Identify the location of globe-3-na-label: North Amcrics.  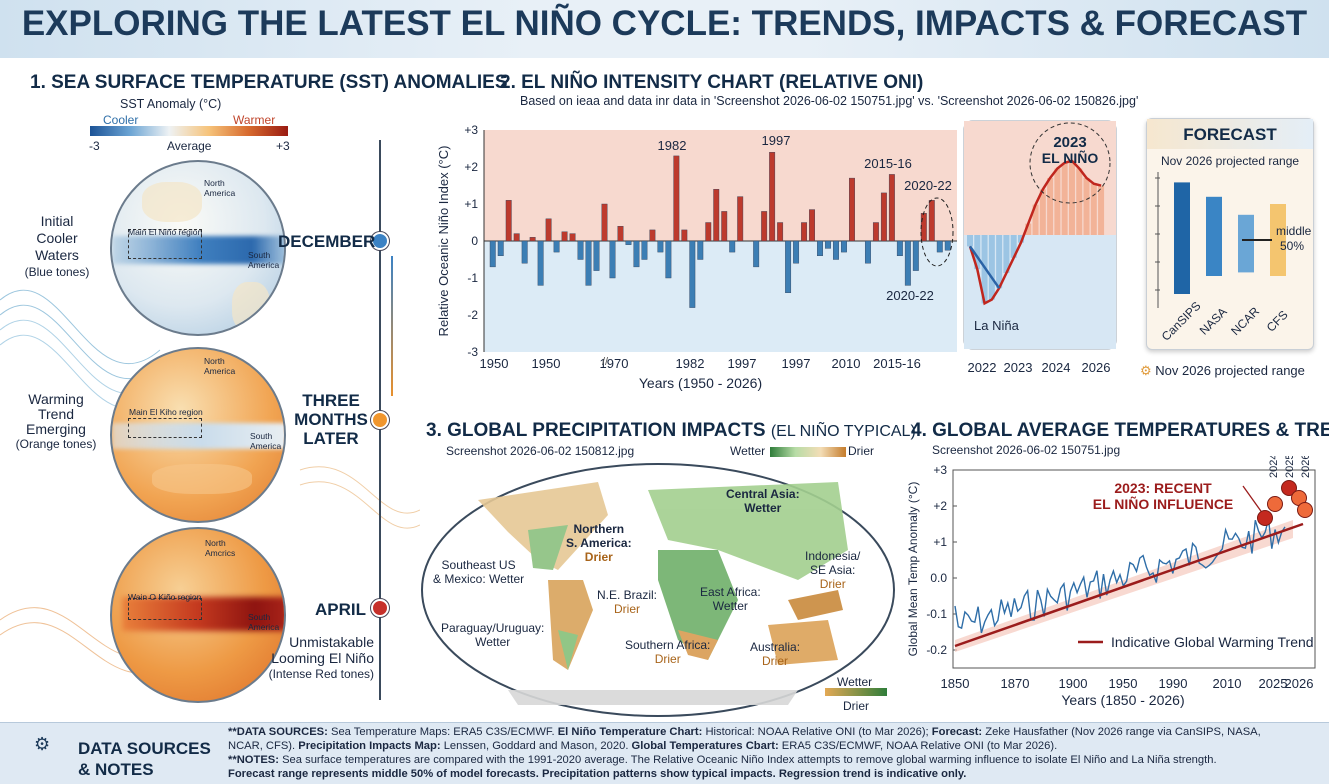
(220, 548).